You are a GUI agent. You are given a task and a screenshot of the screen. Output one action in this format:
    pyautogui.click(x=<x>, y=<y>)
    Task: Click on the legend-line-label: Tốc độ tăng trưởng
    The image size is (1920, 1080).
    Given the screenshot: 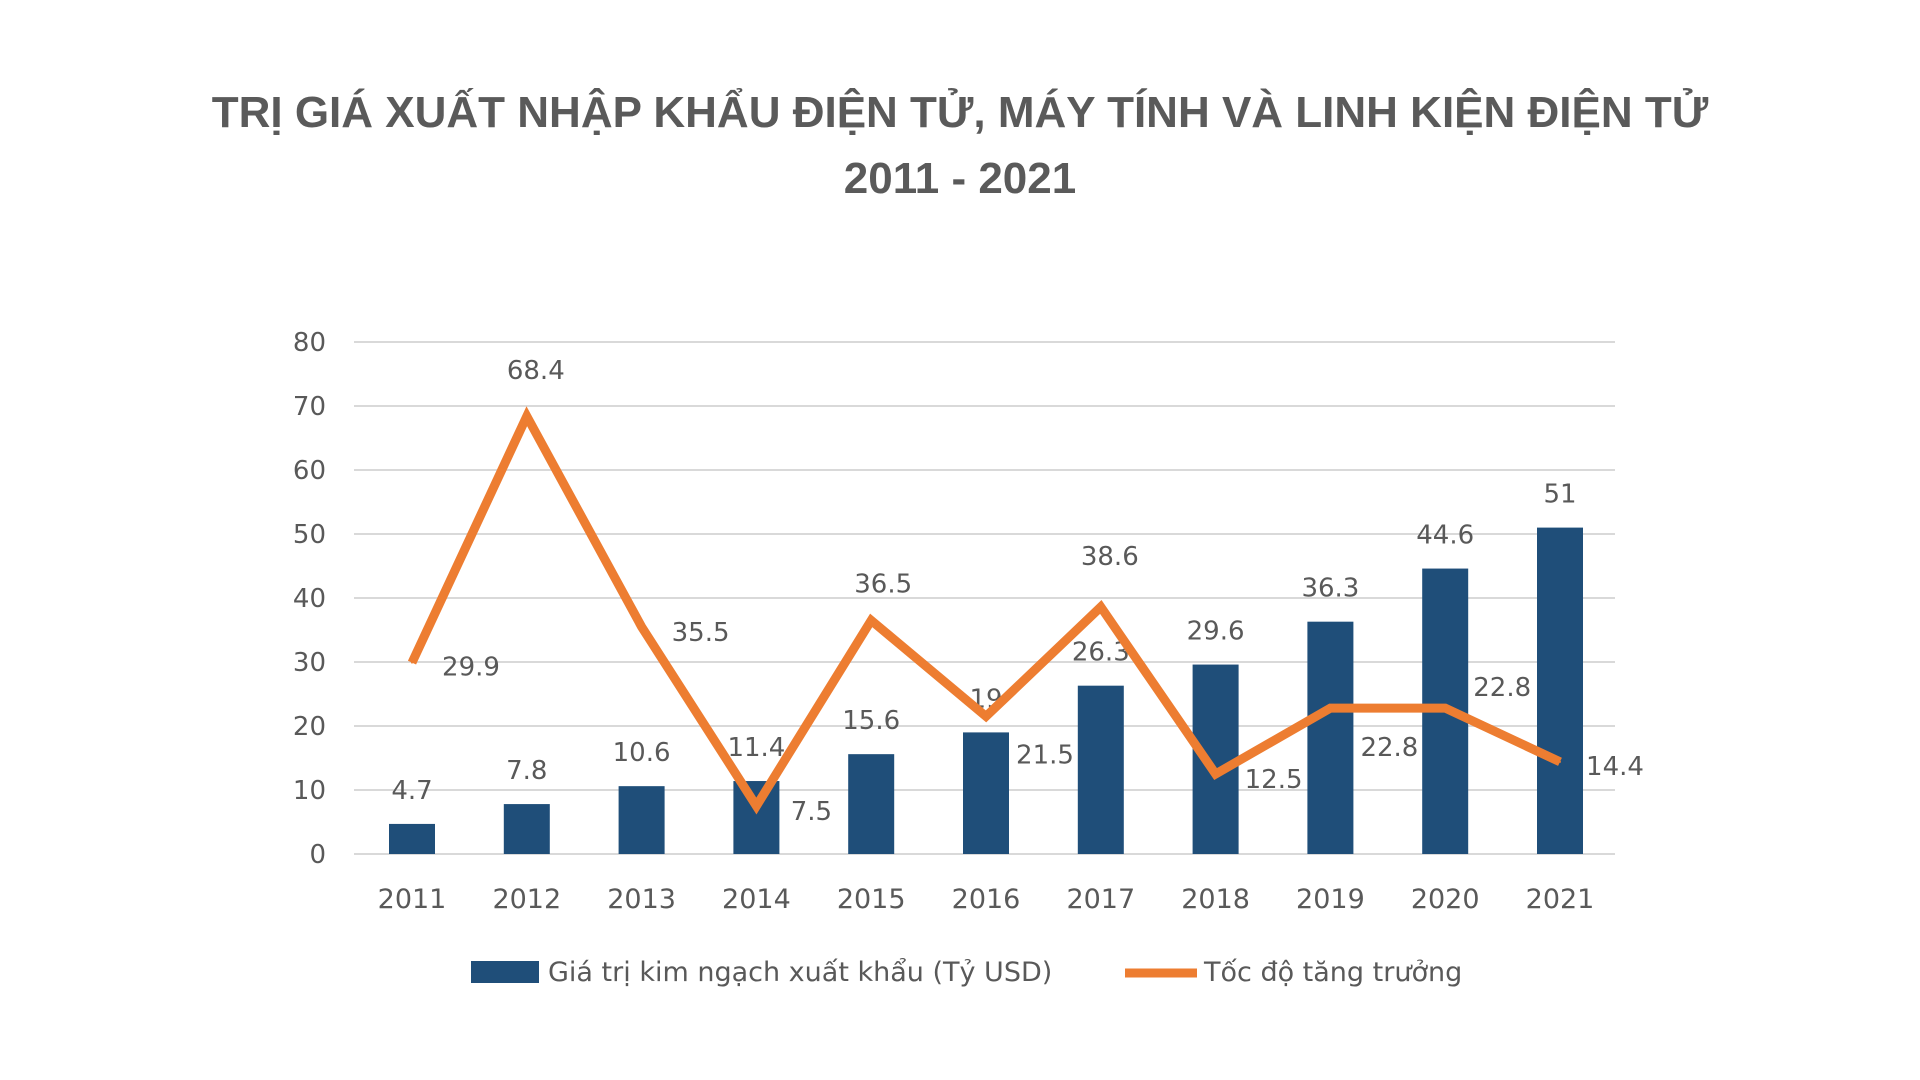 What is the action you would take?
    pyautogui.click(x=1332, y=972)
    